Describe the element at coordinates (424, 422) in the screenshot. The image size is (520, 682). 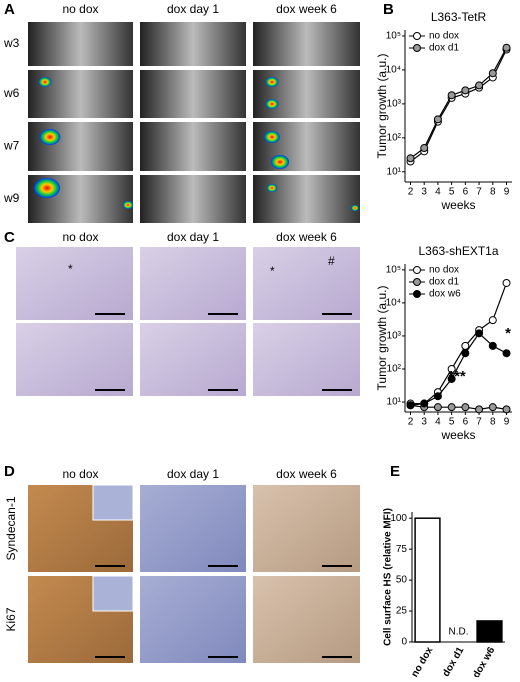
I see `x-tick-label: 3` at that location.